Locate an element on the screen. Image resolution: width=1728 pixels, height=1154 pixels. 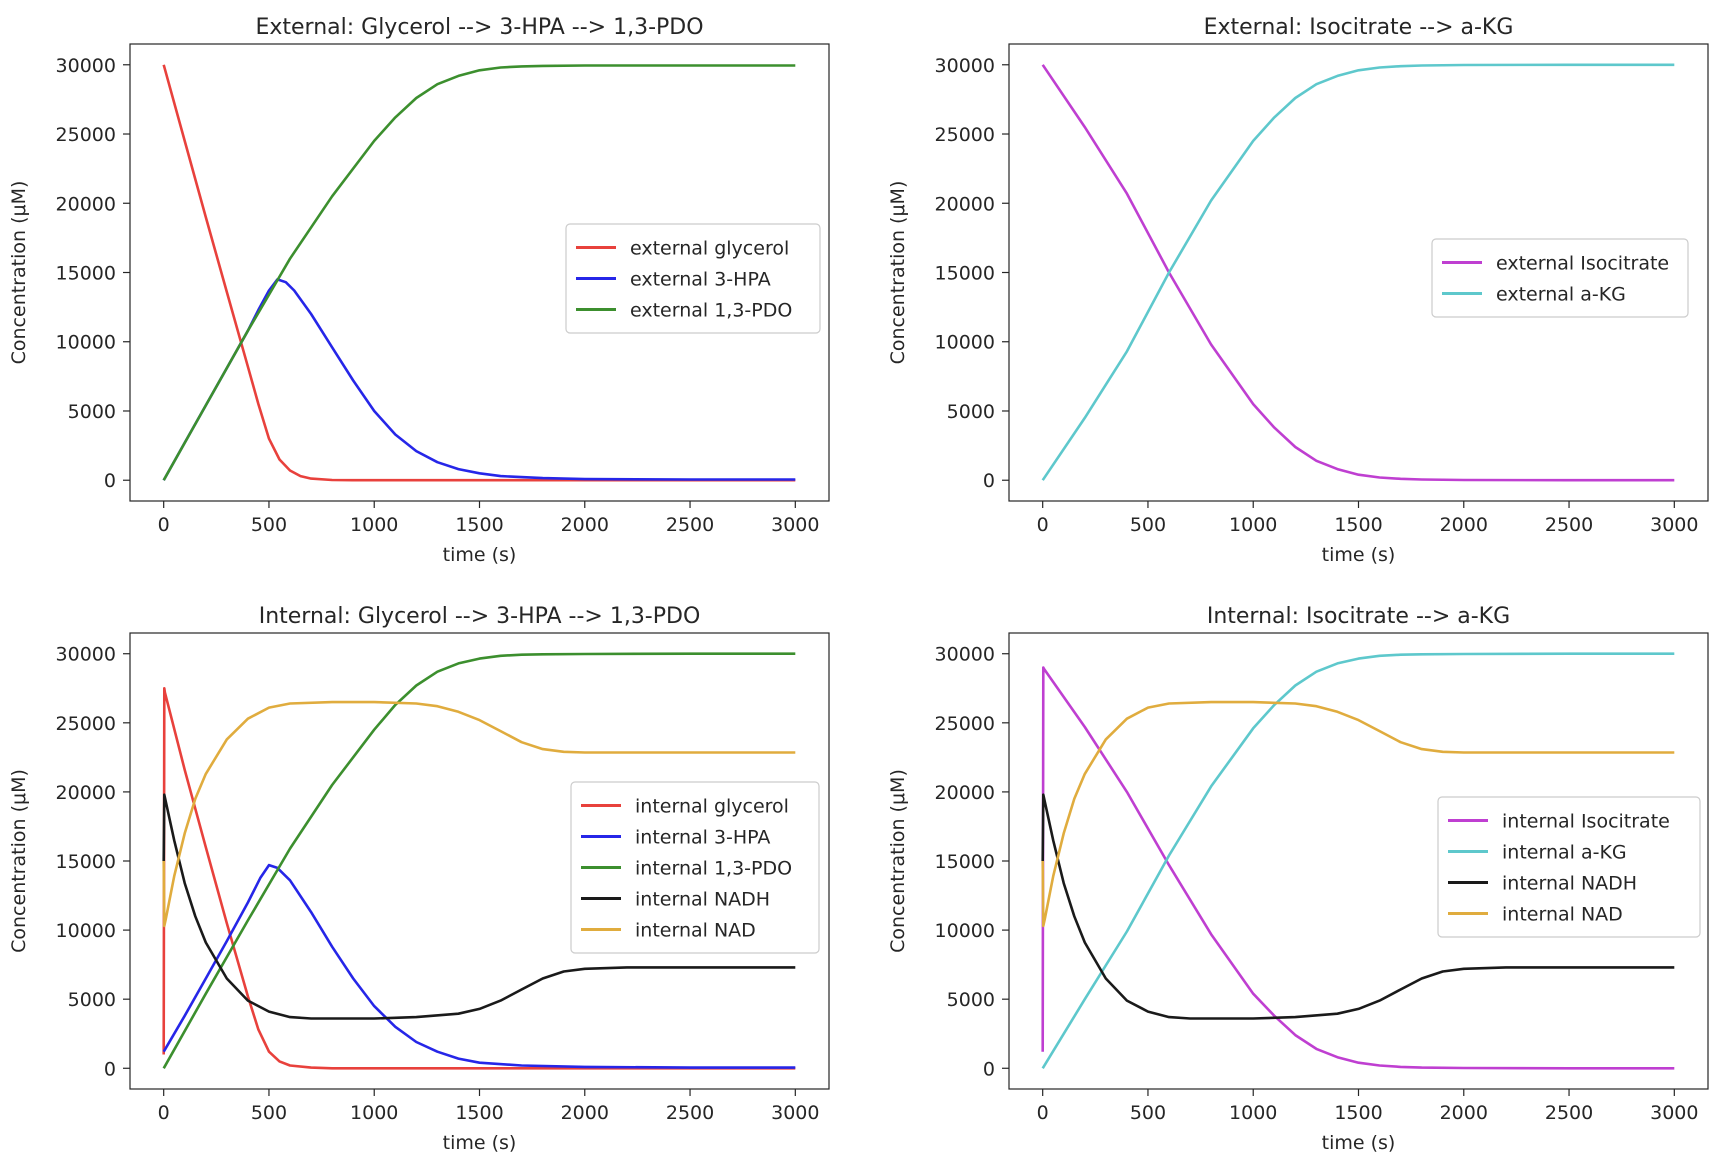
legend-label: internal 1,3-PDO is located at coordinates (713, 869).